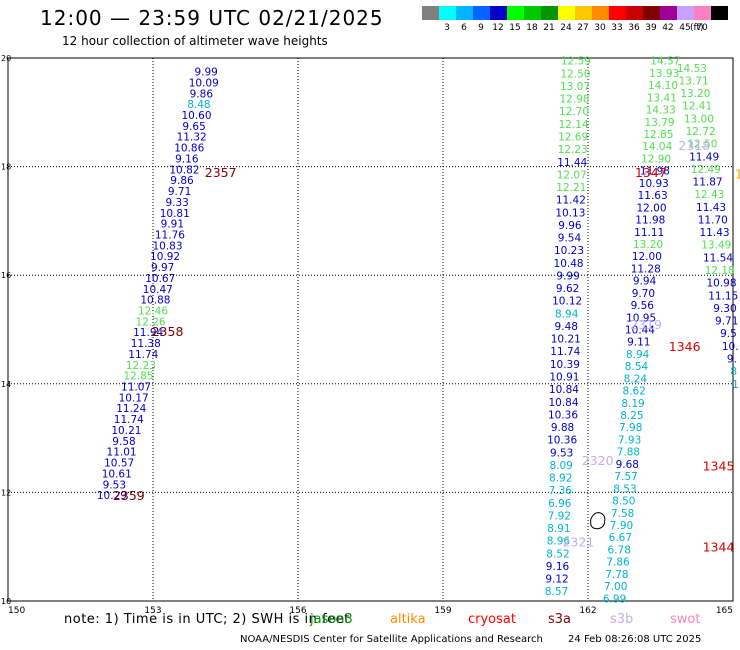 The image size is (740, 650). What do you see at coordinates (630, 428) in the screenshot?
I see `wave-height-value: 7.98` at bounding box center [630, 428].